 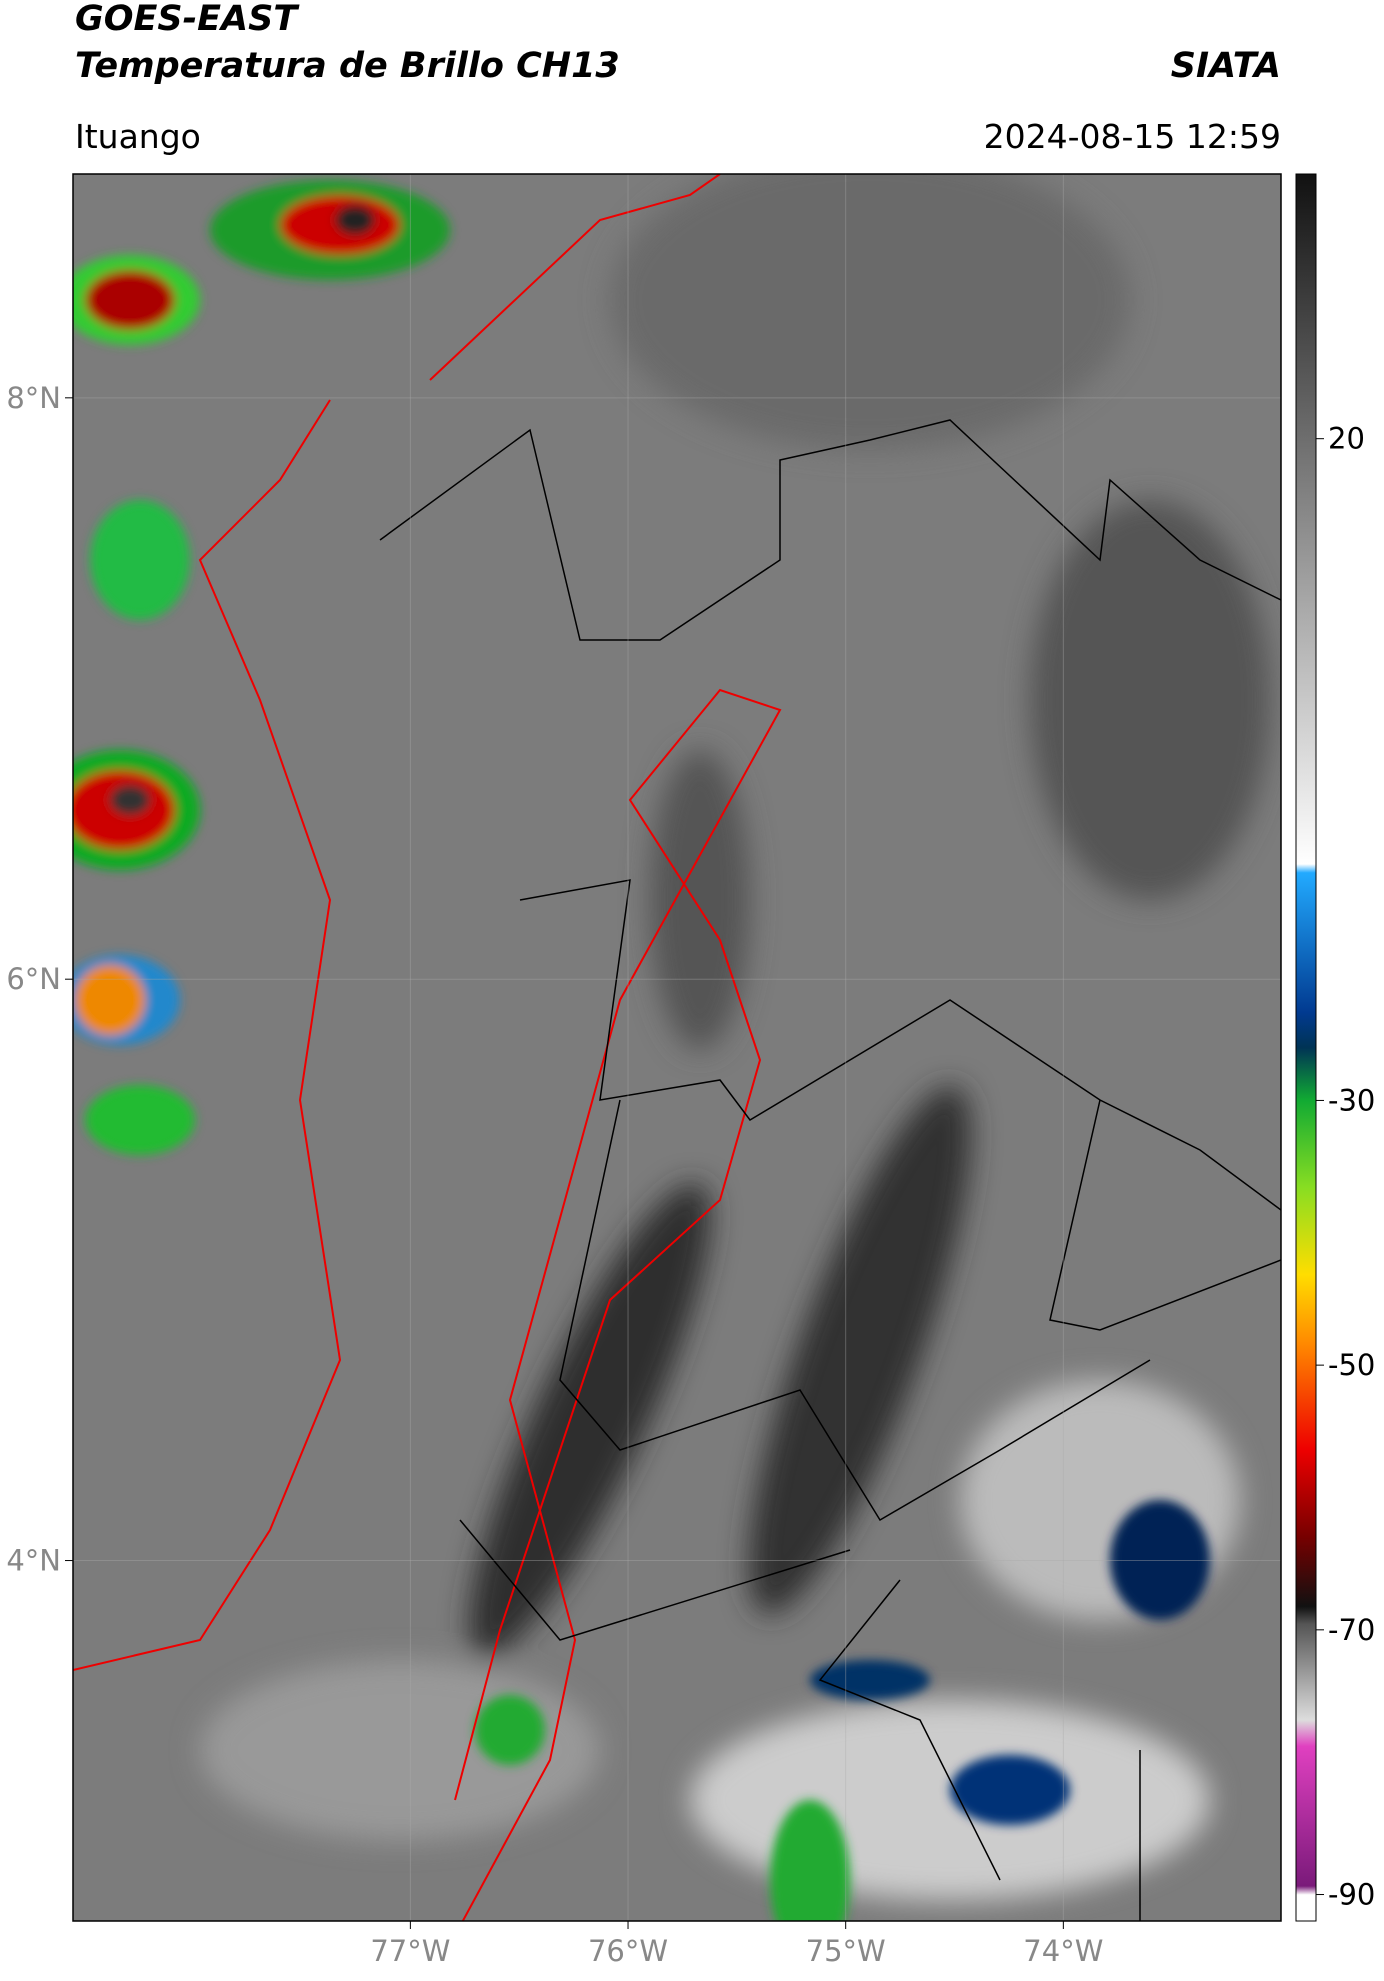 What do you see at coordinates (1063, 1951) in the screenshot?
I see `x-tick-label: 74°W` at bounding box center [1063, 1951].